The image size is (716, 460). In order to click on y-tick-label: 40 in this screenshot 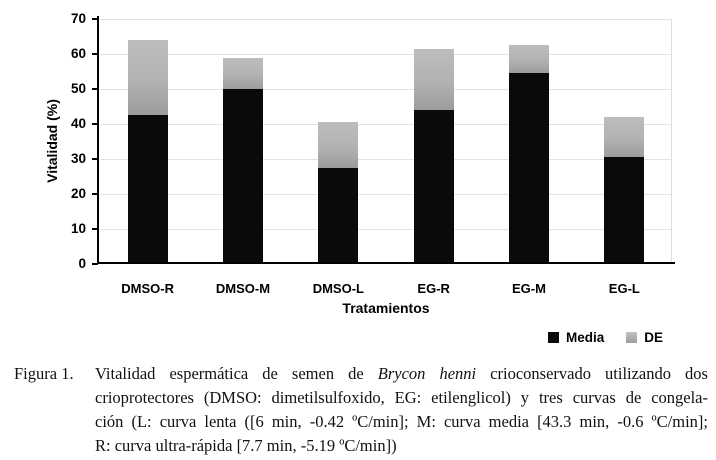, I will do `click(78, 123)`.